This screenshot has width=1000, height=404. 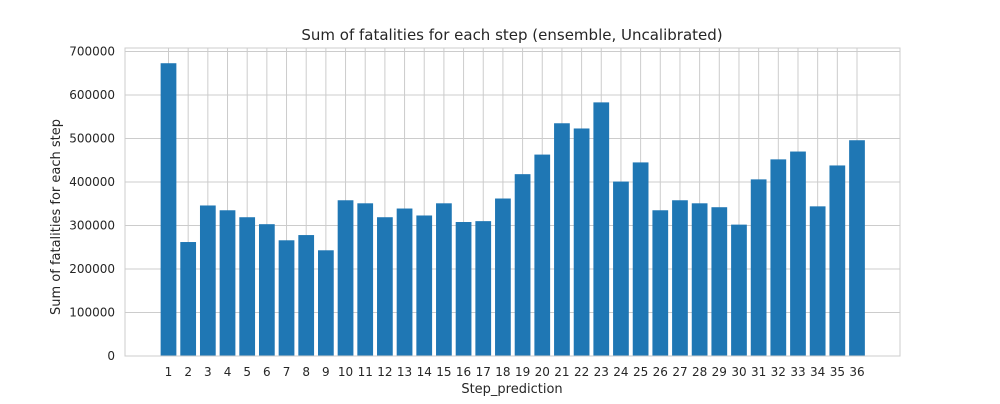 What do you see at coordinates (92, 95) in the screenshot?
I see `y-tick-label: 600000` at bounding box center [92, 95].